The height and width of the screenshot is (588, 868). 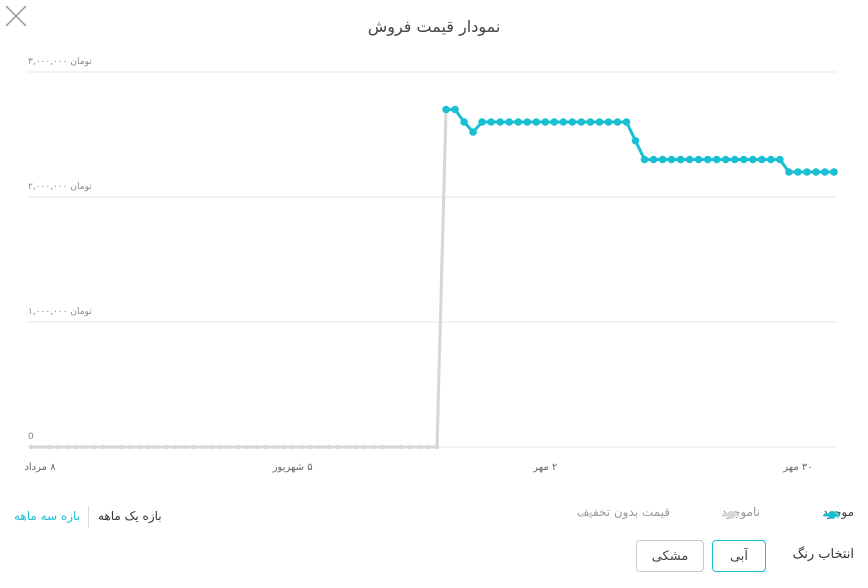 I want to click on legend-item: ناموجود, so click(x=740, y=512).